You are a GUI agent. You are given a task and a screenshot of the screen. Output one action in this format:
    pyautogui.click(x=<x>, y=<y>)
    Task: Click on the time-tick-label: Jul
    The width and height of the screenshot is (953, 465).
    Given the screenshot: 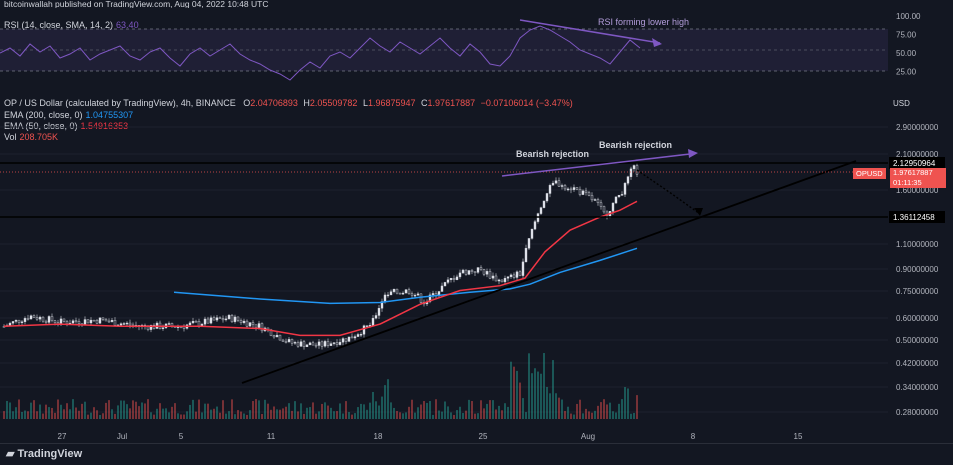 What is the action you would take?
    pyautogui.click(x=122, y=436)
    